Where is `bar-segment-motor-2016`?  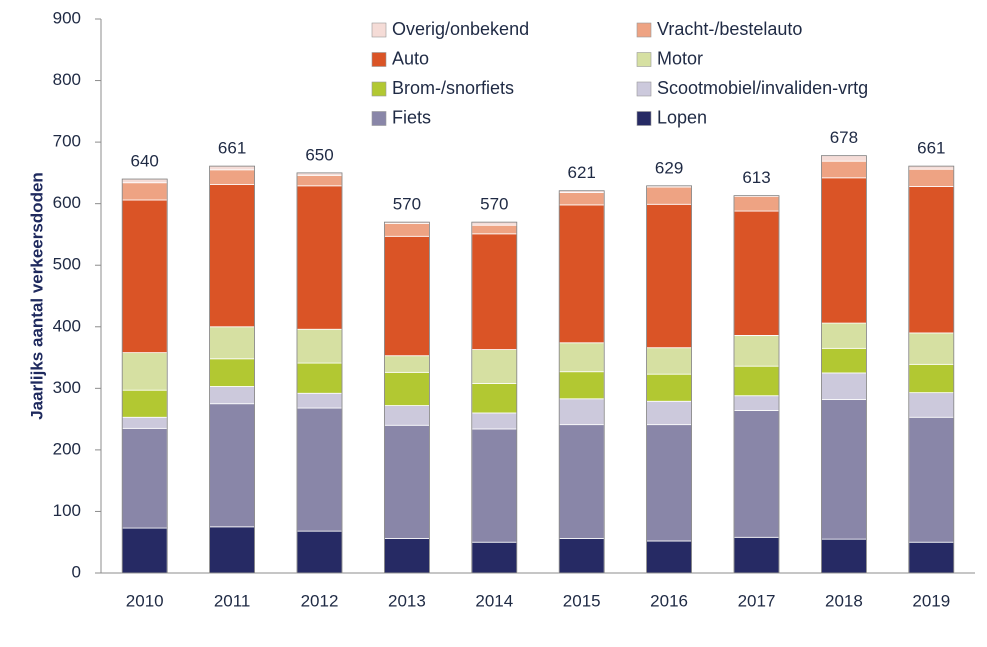
bar-segment-motor-2016 is located at coordinates (669, 361).